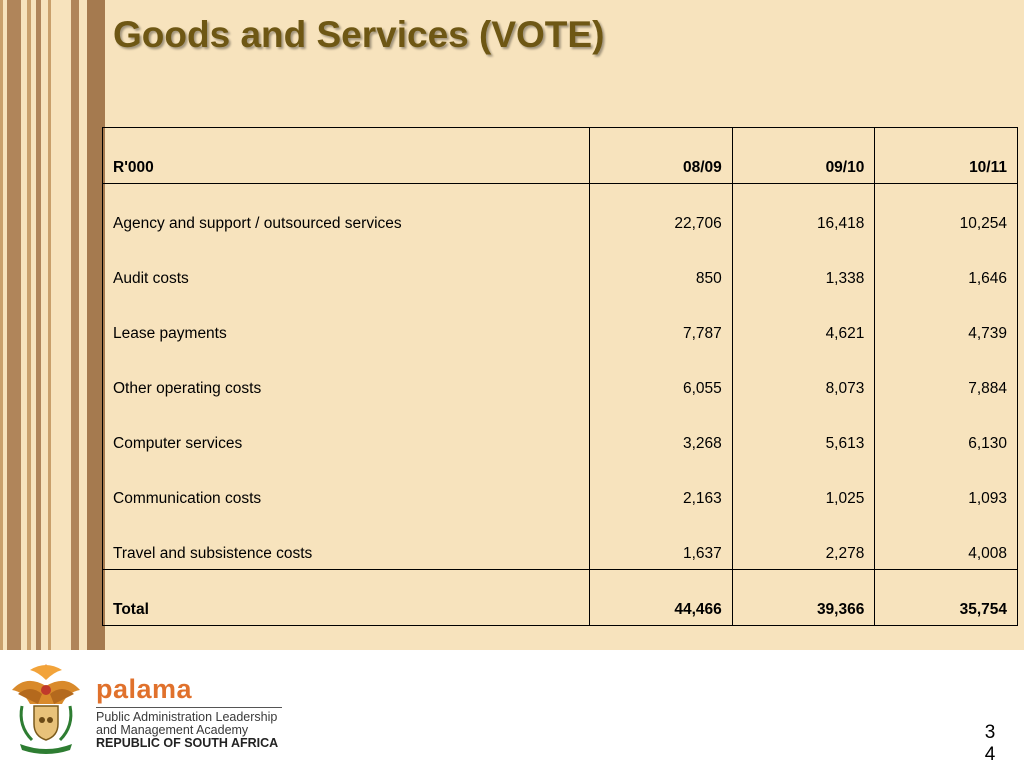 This screenshot has height=768, width=1024. I want to click on table-row: Lease payments 7,787 4,621 4,739, so click(559, 321).